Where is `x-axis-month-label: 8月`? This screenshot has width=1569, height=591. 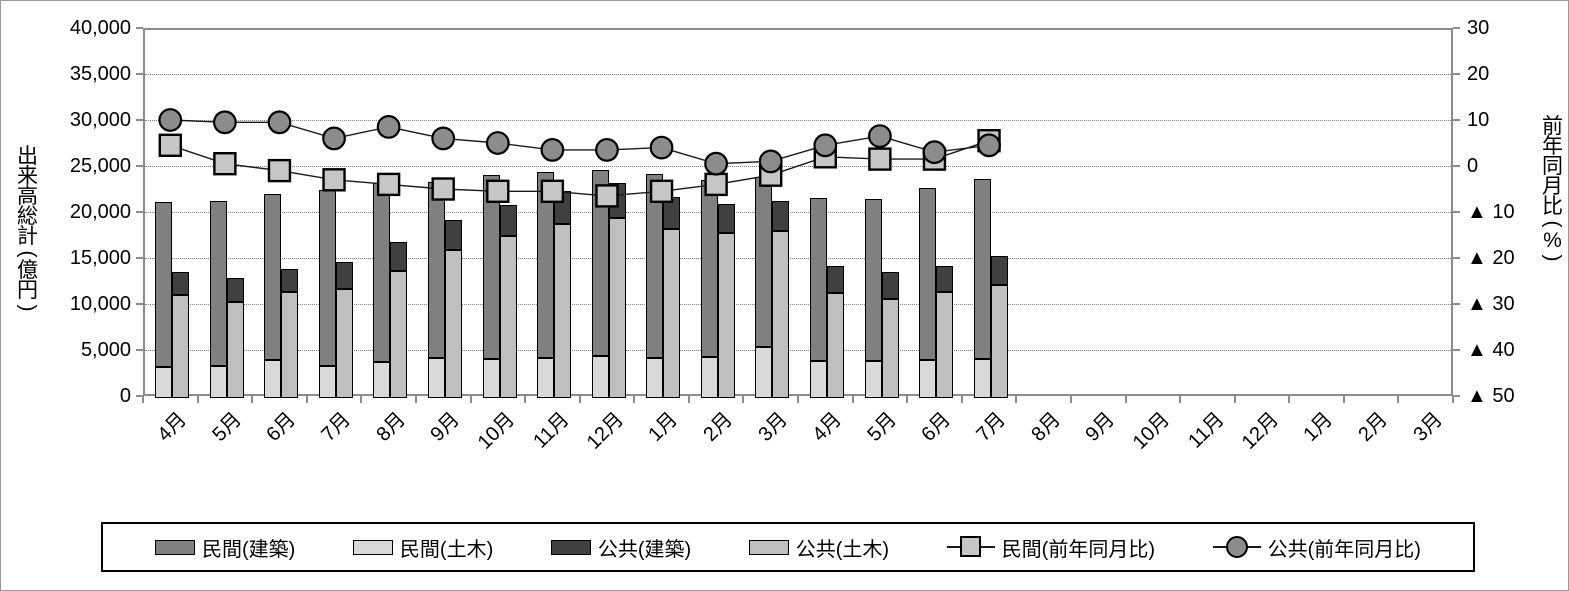
x-axis-month-label: 8月 is located at coordinates (1045, 427).